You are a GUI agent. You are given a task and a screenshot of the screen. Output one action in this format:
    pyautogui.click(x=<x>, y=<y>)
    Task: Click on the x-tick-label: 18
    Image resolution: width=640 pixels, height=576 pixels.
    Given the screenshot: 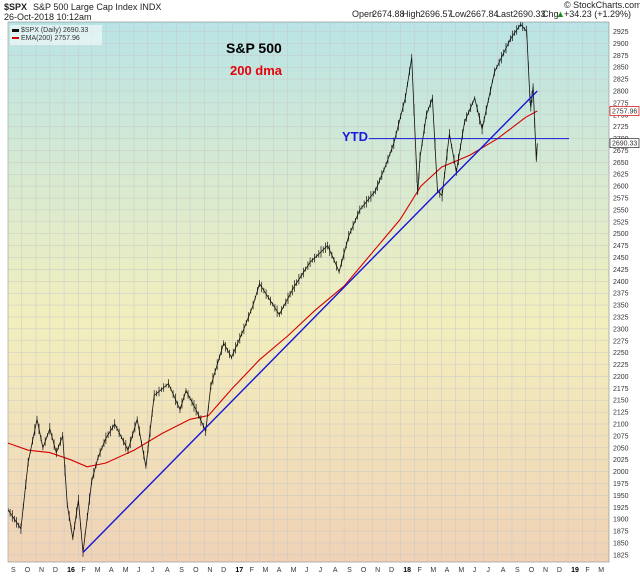 What is the action you would take?
    pyautogui.click(x=407, y=570)
    